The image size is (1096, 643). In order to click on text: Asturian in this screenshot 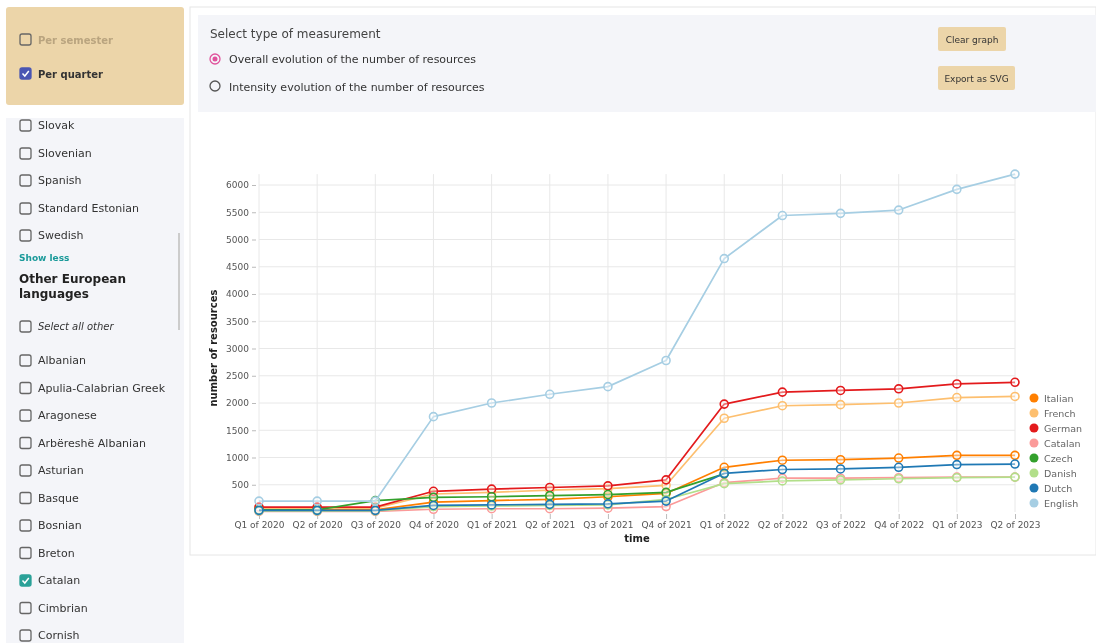, I will do `click(61, 470)`.